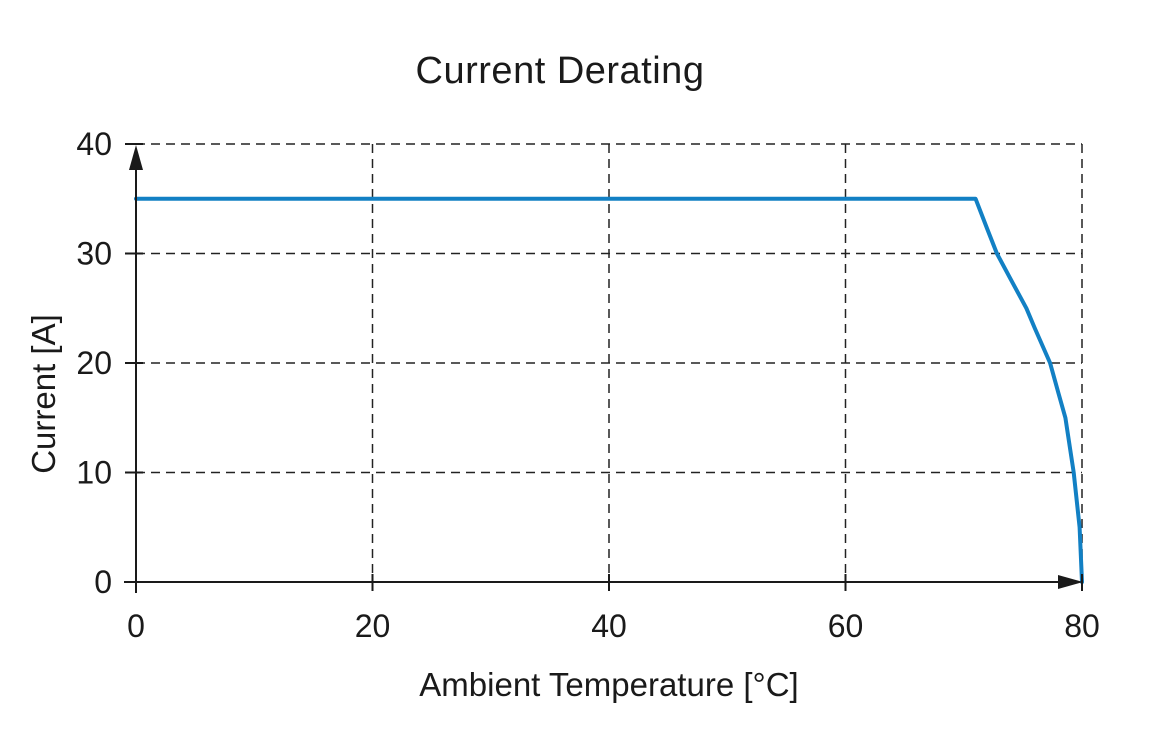 The width and height of the screenshot is (1162, 751). I want to click on y-axis-arrow, so click(136, 157).